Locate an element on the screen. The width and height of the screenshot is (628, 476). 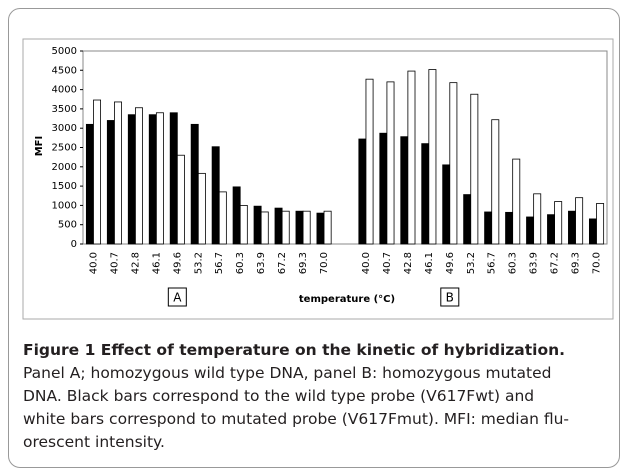
y-tick-label: 4000 is located at coordinates (64, 90).